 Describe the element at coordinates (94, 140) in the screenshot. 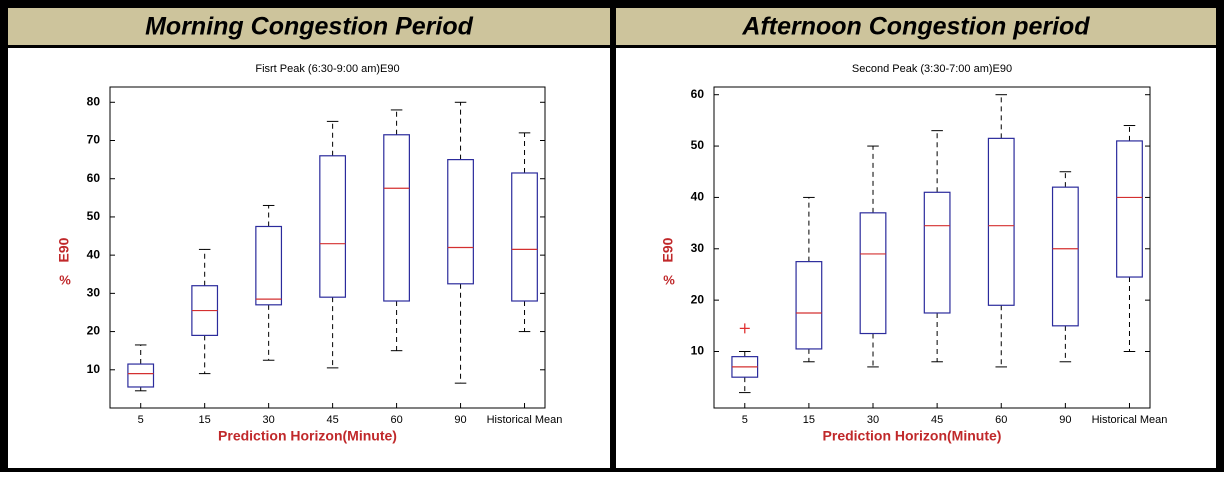

I see `y-tick-label: 70` at that location.